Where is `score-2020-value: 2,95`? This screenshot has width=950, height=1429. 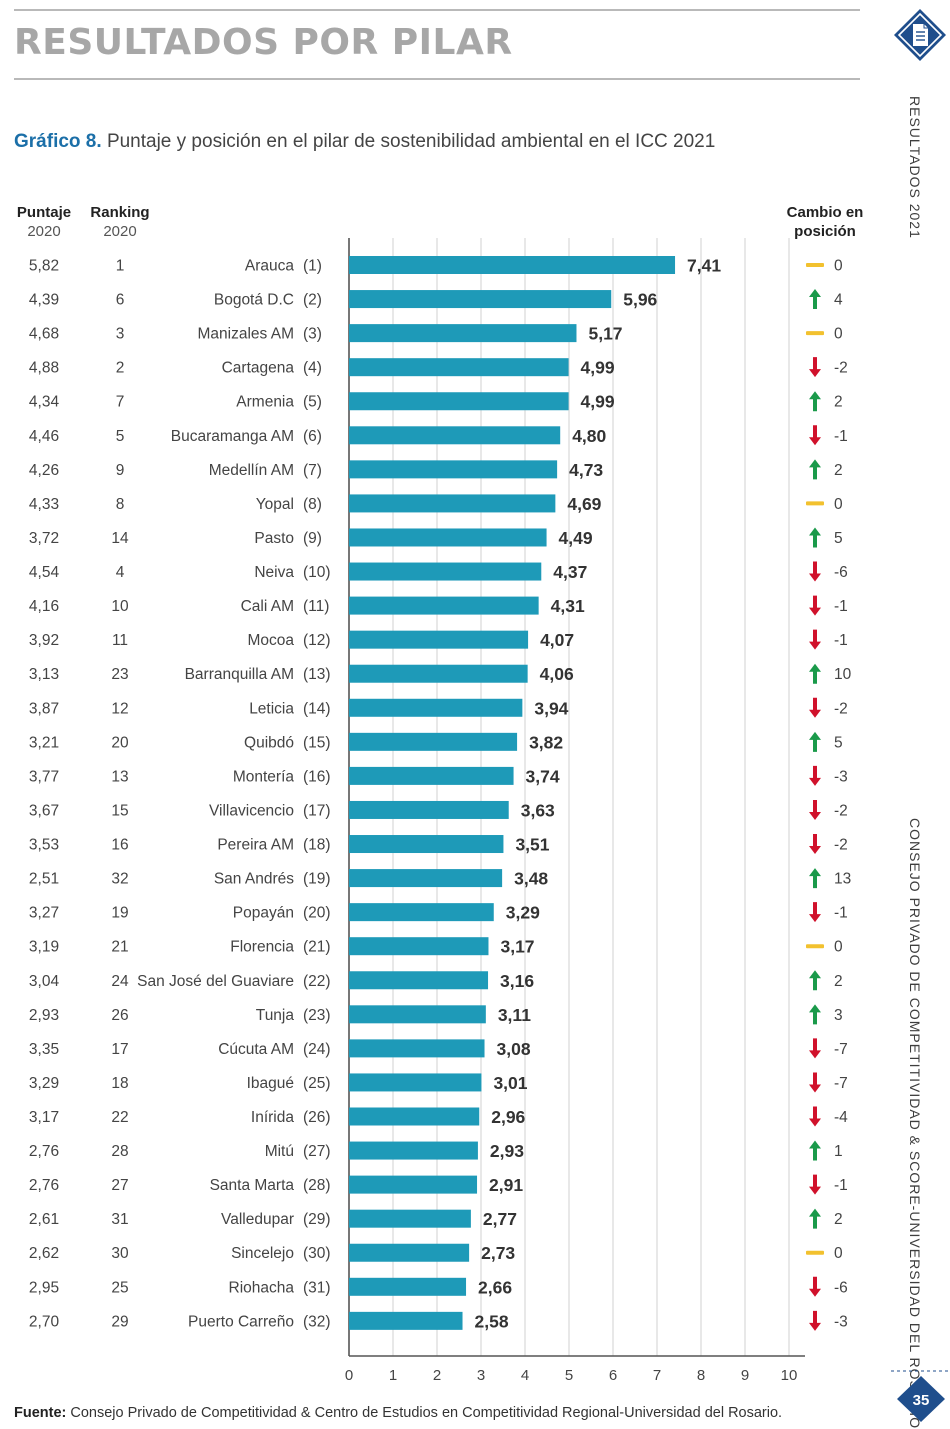 score-2020-value: 2,95 is located at coordinates (44, 1287).